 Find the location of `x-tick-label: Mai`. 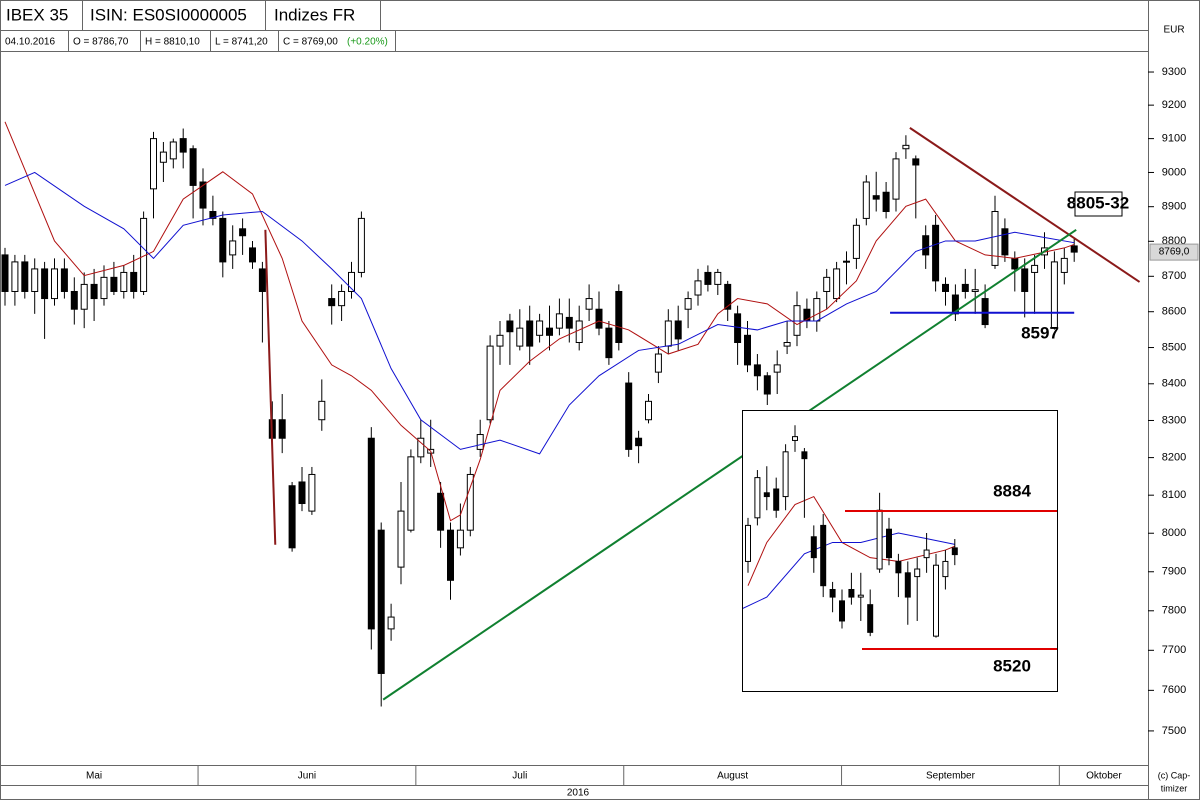

x-tick-label: Mai is located at coordinates (94, 776).